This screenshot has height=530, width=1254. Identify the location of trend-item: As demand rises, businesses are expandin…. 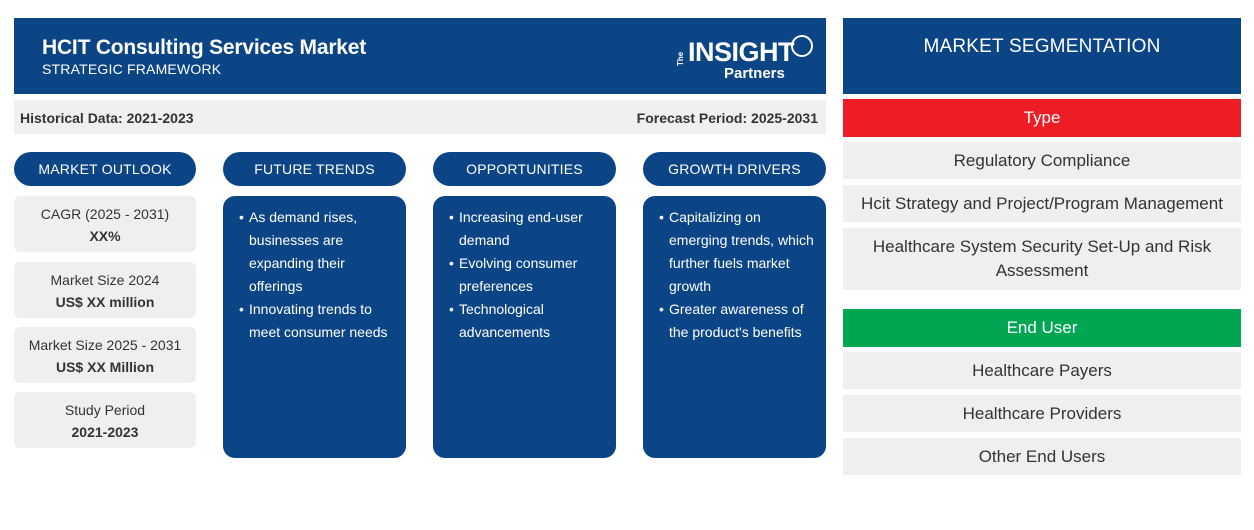
(318, 252).